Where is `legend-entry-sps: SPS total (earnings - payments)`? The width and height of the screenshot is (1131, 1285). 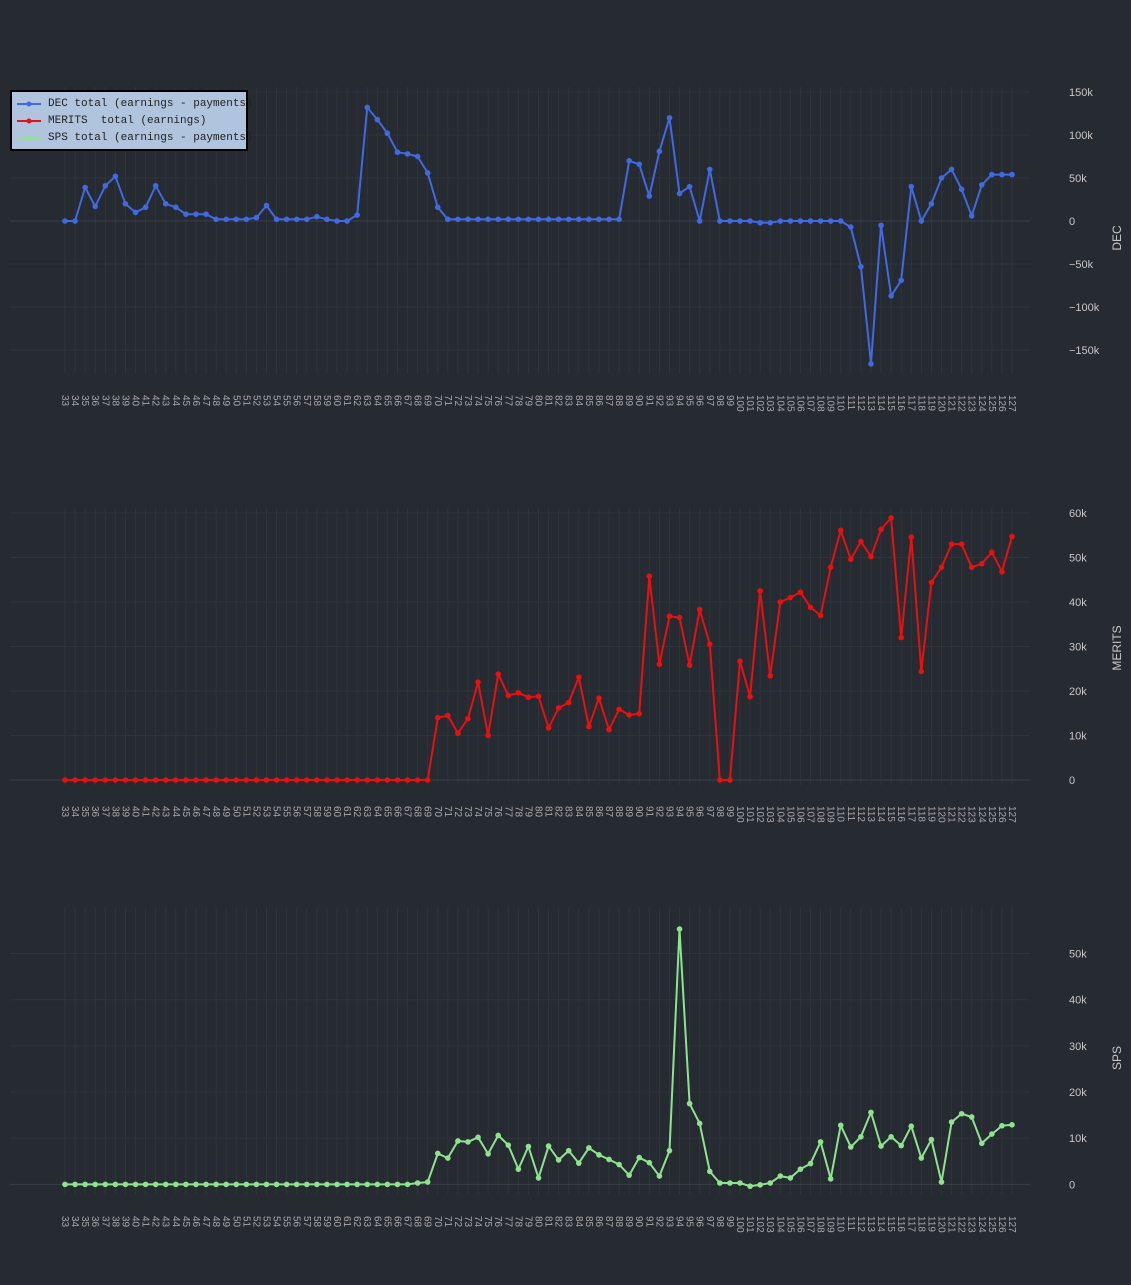 legend-entry-sps: SPS total (earnings - payments) is located at coordinates (134, 137).